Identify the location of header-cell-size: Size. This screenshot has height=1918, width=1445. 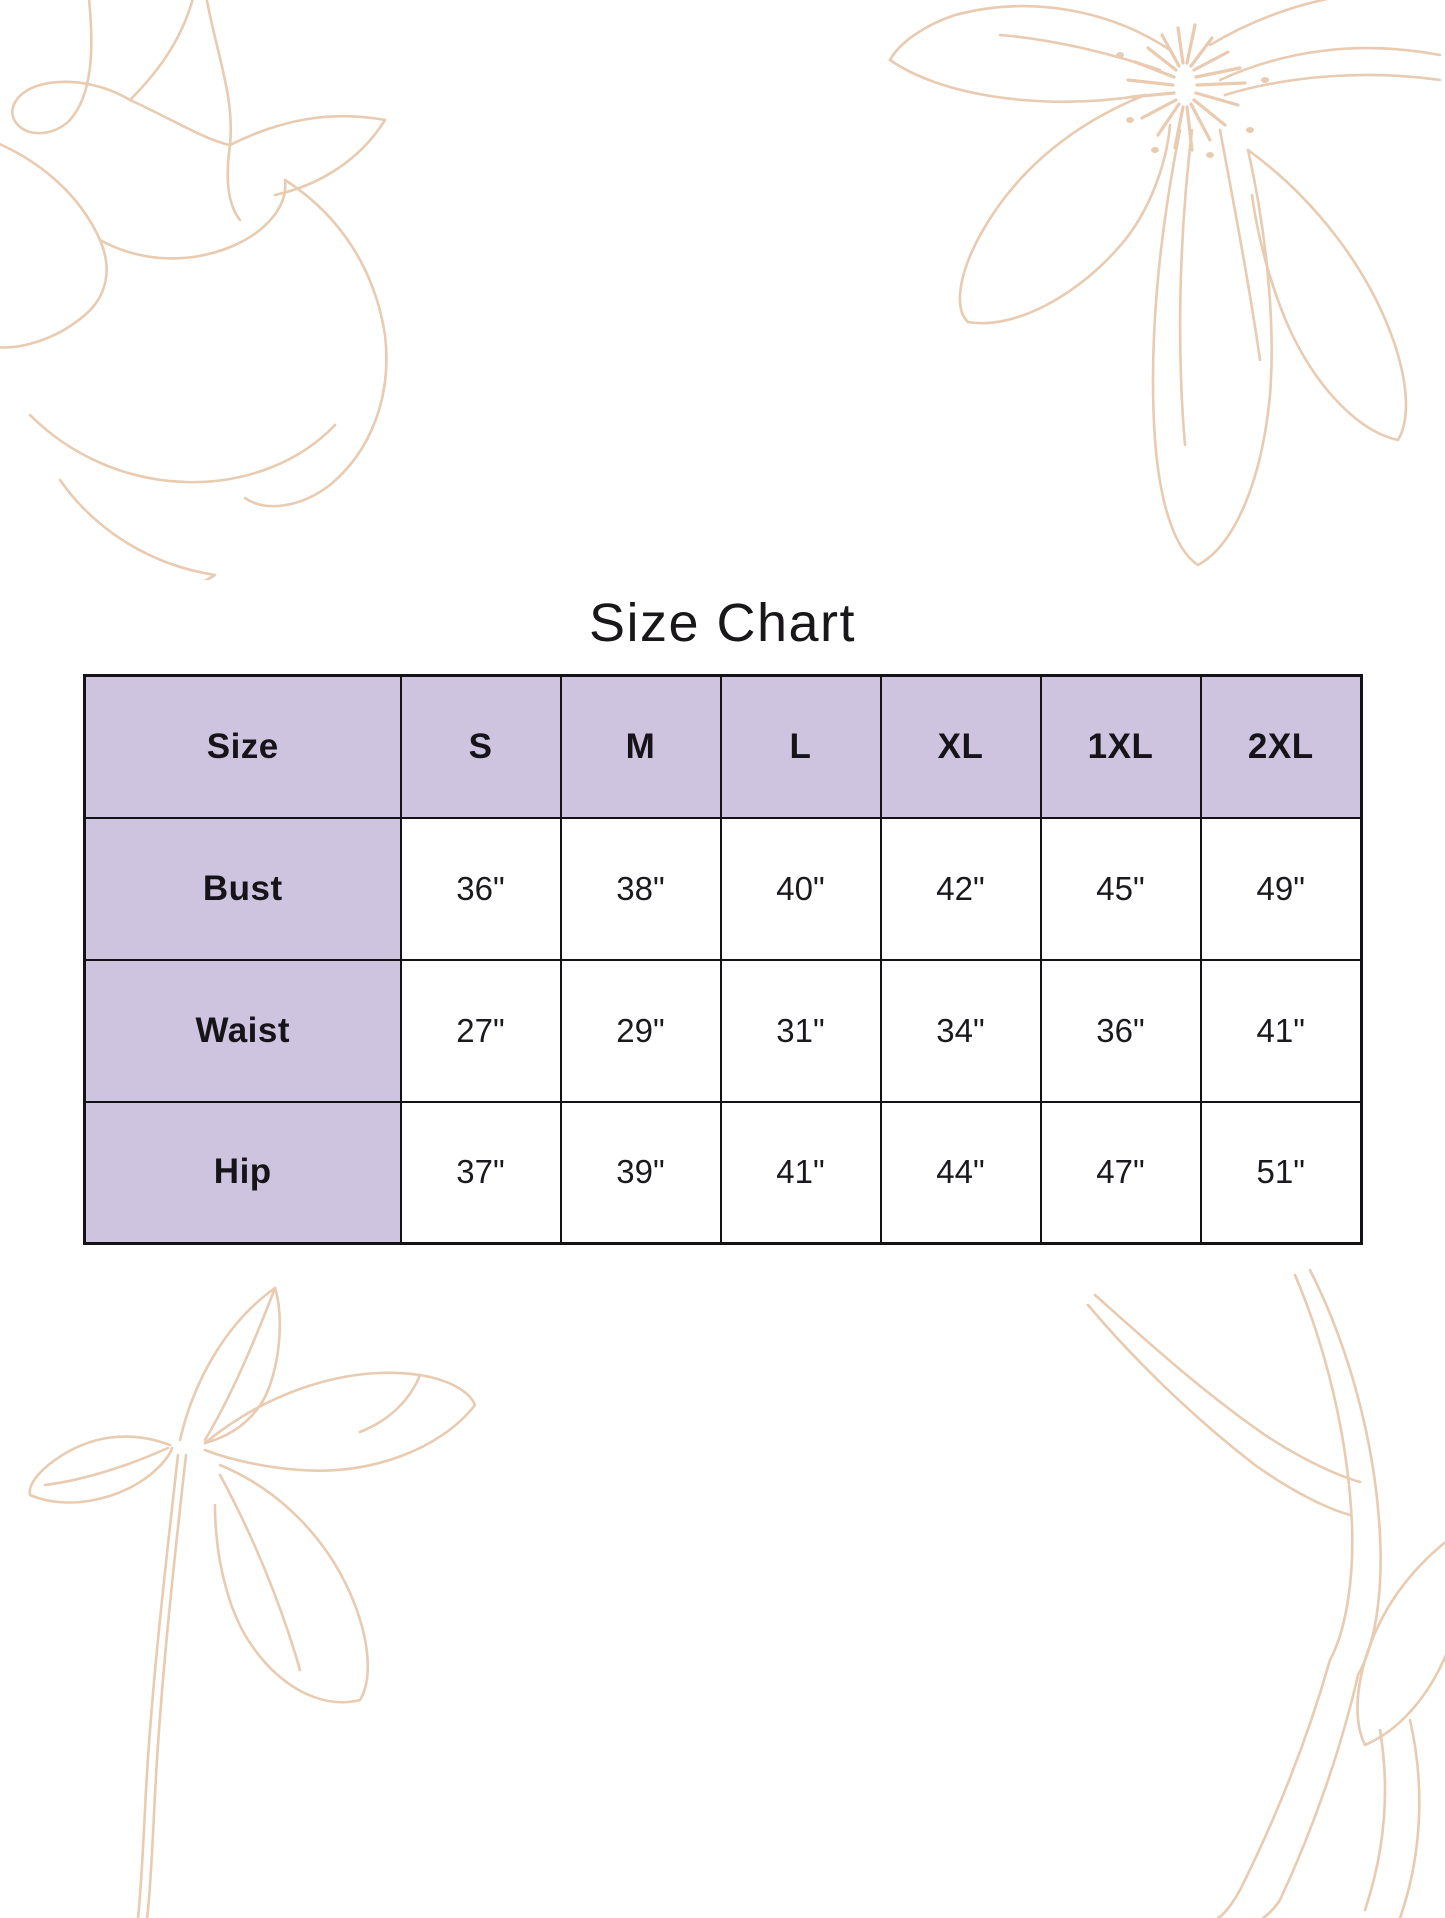
(242, 746).